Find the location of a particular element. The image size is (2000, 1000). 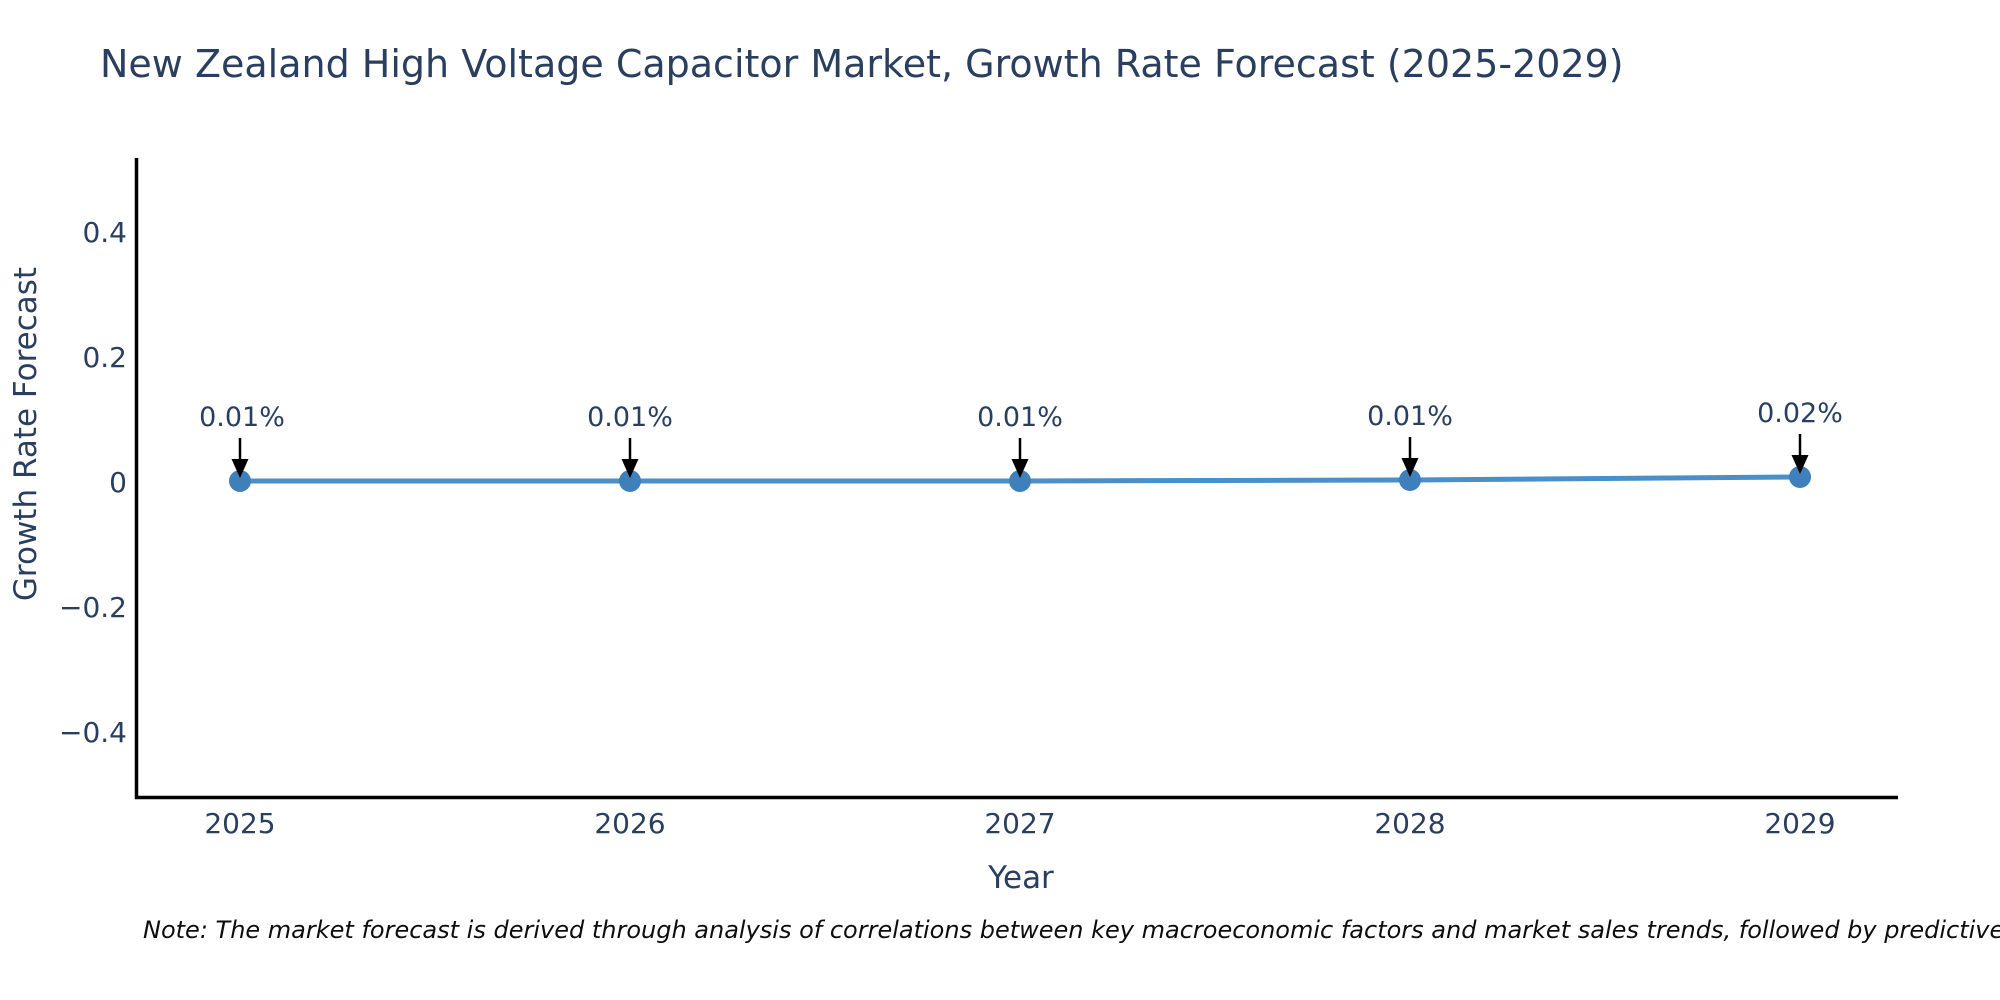

annotation-label-2026: 0.01% is located at coordinates (630, 417).